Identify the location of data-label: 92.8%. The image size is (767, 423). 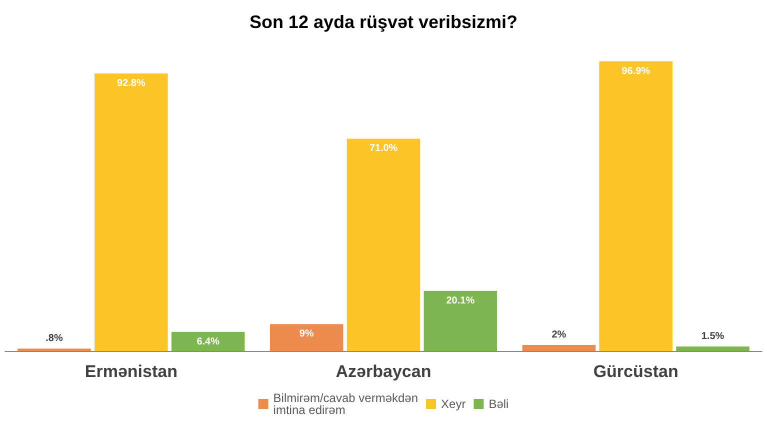
(131, 84).